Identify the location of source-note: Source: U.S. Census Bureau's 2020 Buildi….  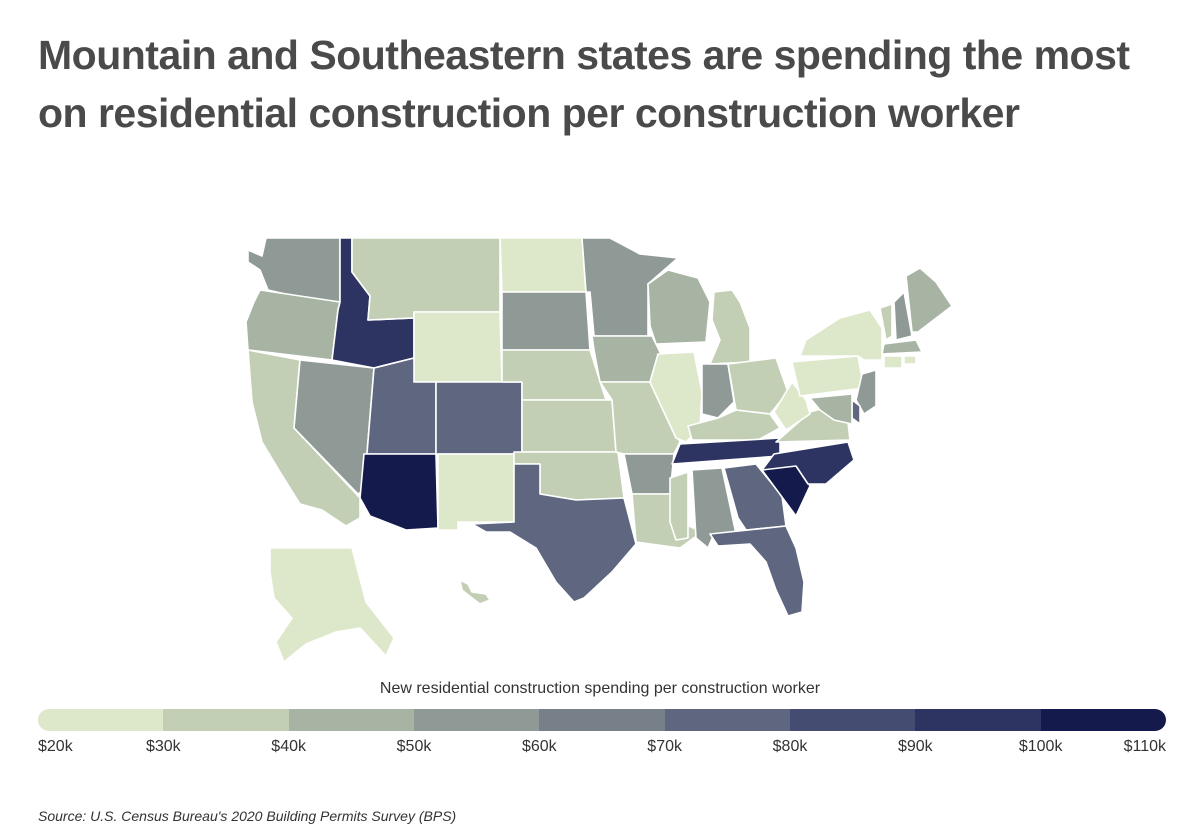
(247, 816).